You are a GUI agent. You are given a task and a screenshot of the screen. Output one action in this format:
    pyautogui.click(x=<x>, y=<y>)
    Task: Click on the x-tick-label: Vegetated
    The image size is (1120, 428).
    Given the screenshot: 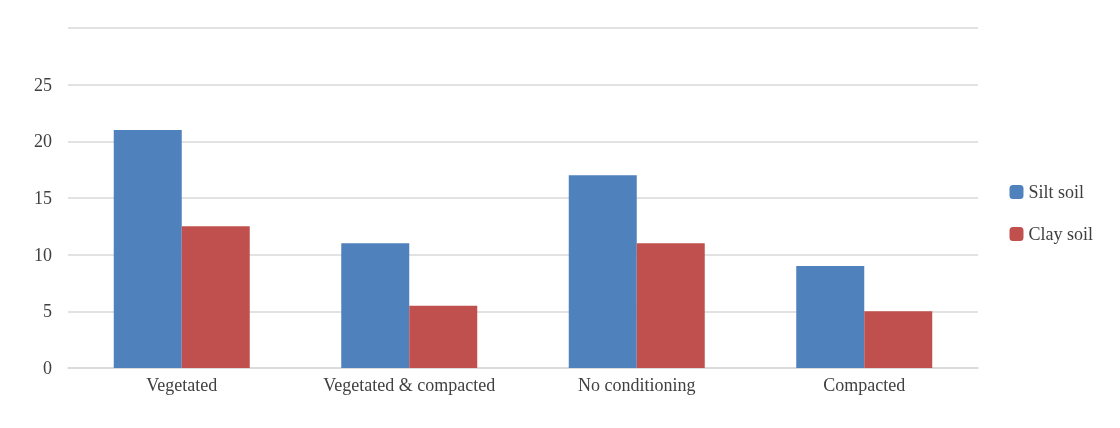 What is the action you would take?
    pyautogui.click(x=182, y=385)
    